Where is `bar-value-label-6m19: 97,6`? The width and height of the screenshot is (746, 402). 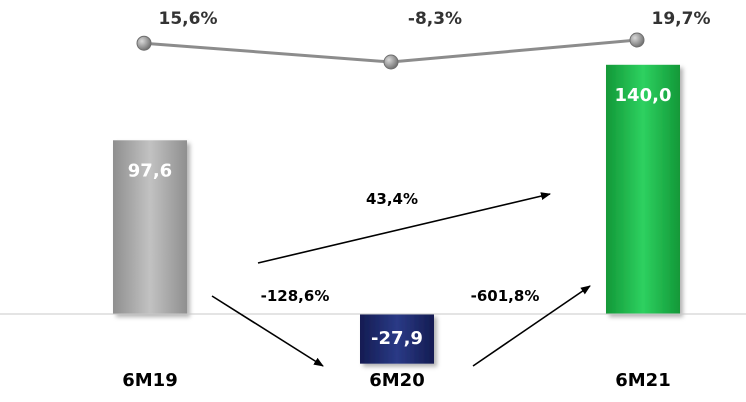 bar-value-label-6m19: 97,6 is located at coordinates (150, 170).